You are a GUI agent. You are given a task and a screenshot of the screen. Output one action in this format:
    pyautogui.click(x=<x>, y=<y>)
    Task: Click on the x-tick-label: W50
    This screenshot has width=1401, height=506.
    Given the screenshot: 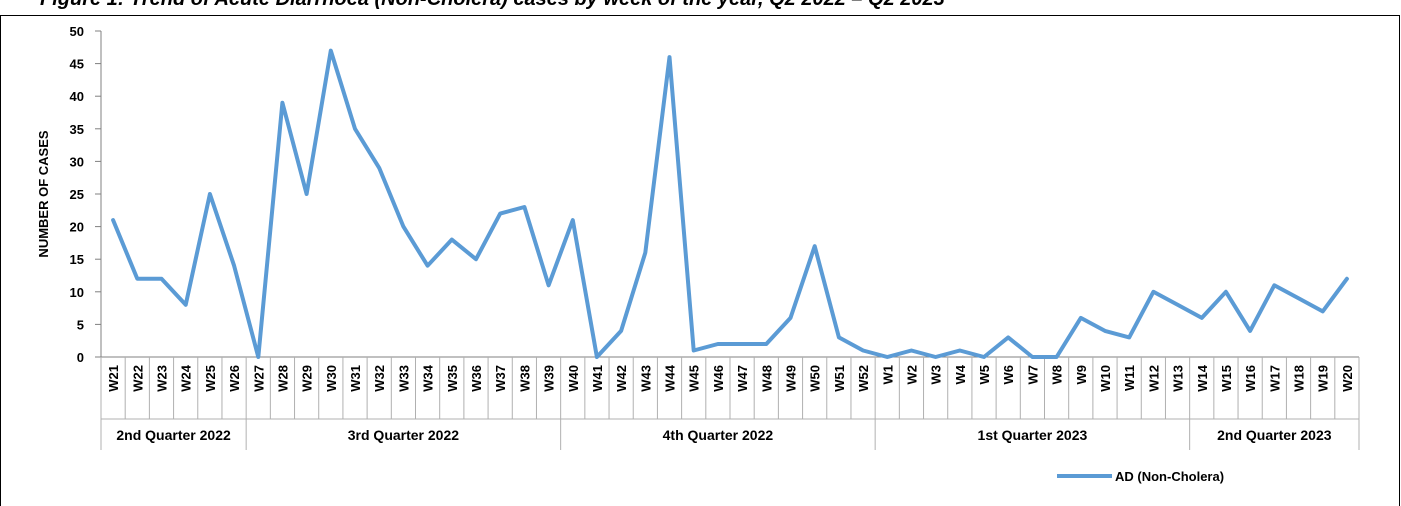 What is the action you would take?
    pyautogui.click(x=815, y=378)
    